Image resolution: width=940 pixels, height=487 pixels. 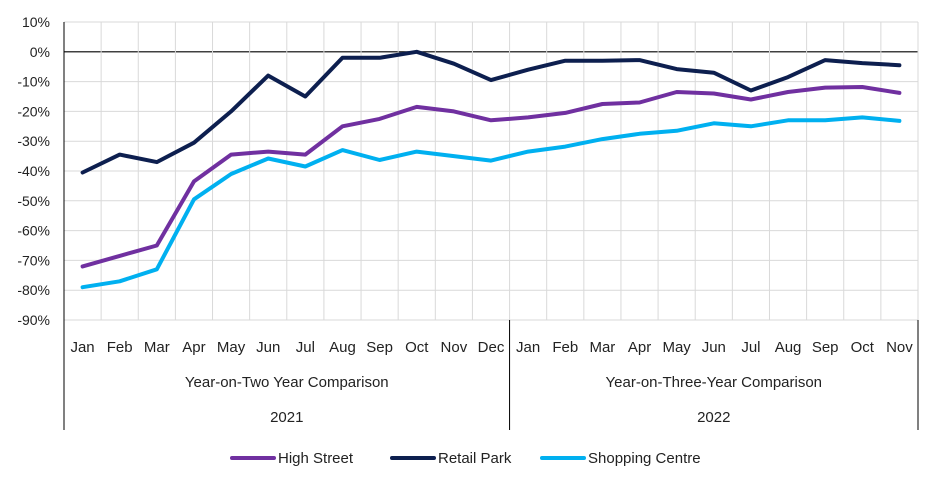 What do you see at coordinates (33, 82) in the screenshot?
I see `y-tick-label: -10%` at bounding box center [33, 82].